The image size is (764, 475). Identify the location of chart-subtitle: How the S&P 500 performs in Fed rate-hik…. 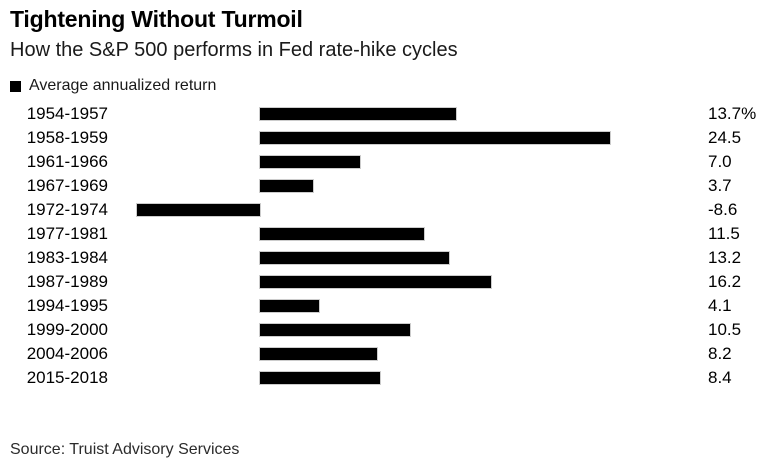
(234, 50).